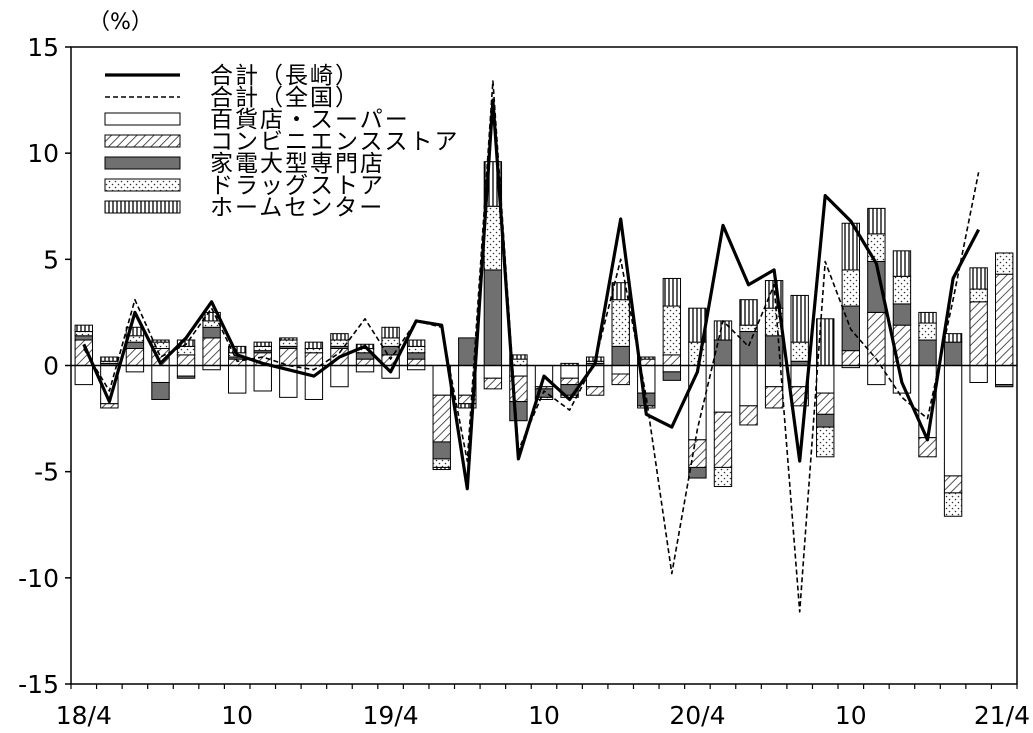 The height and width of the screenshot is (733, 1033). What do you see at coordinates (43, 153) in the screenshot?
I see `y-tick-label: 10` at bounding box center [43, 153].